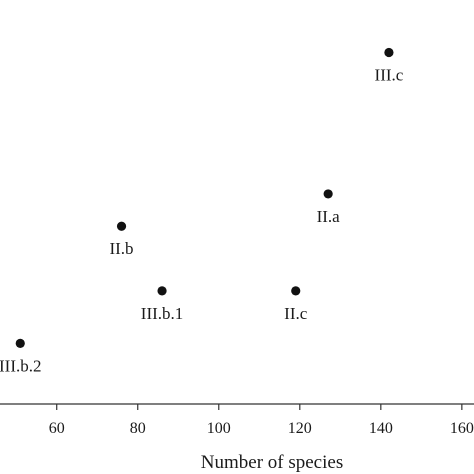  I want to click on x-tick-label: 160, so click(462, 428).